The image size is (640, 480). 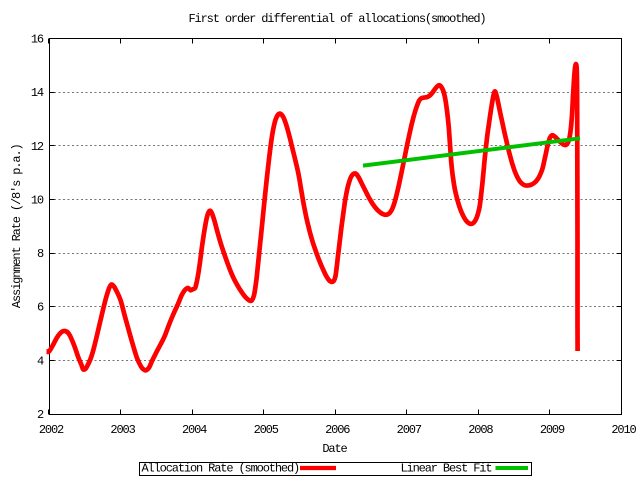 What do you see at coordinates (221, 469) in the screenshot?
I see `svg-text: Allocation Rate (smoothed)` at bounding box center [221, 469].